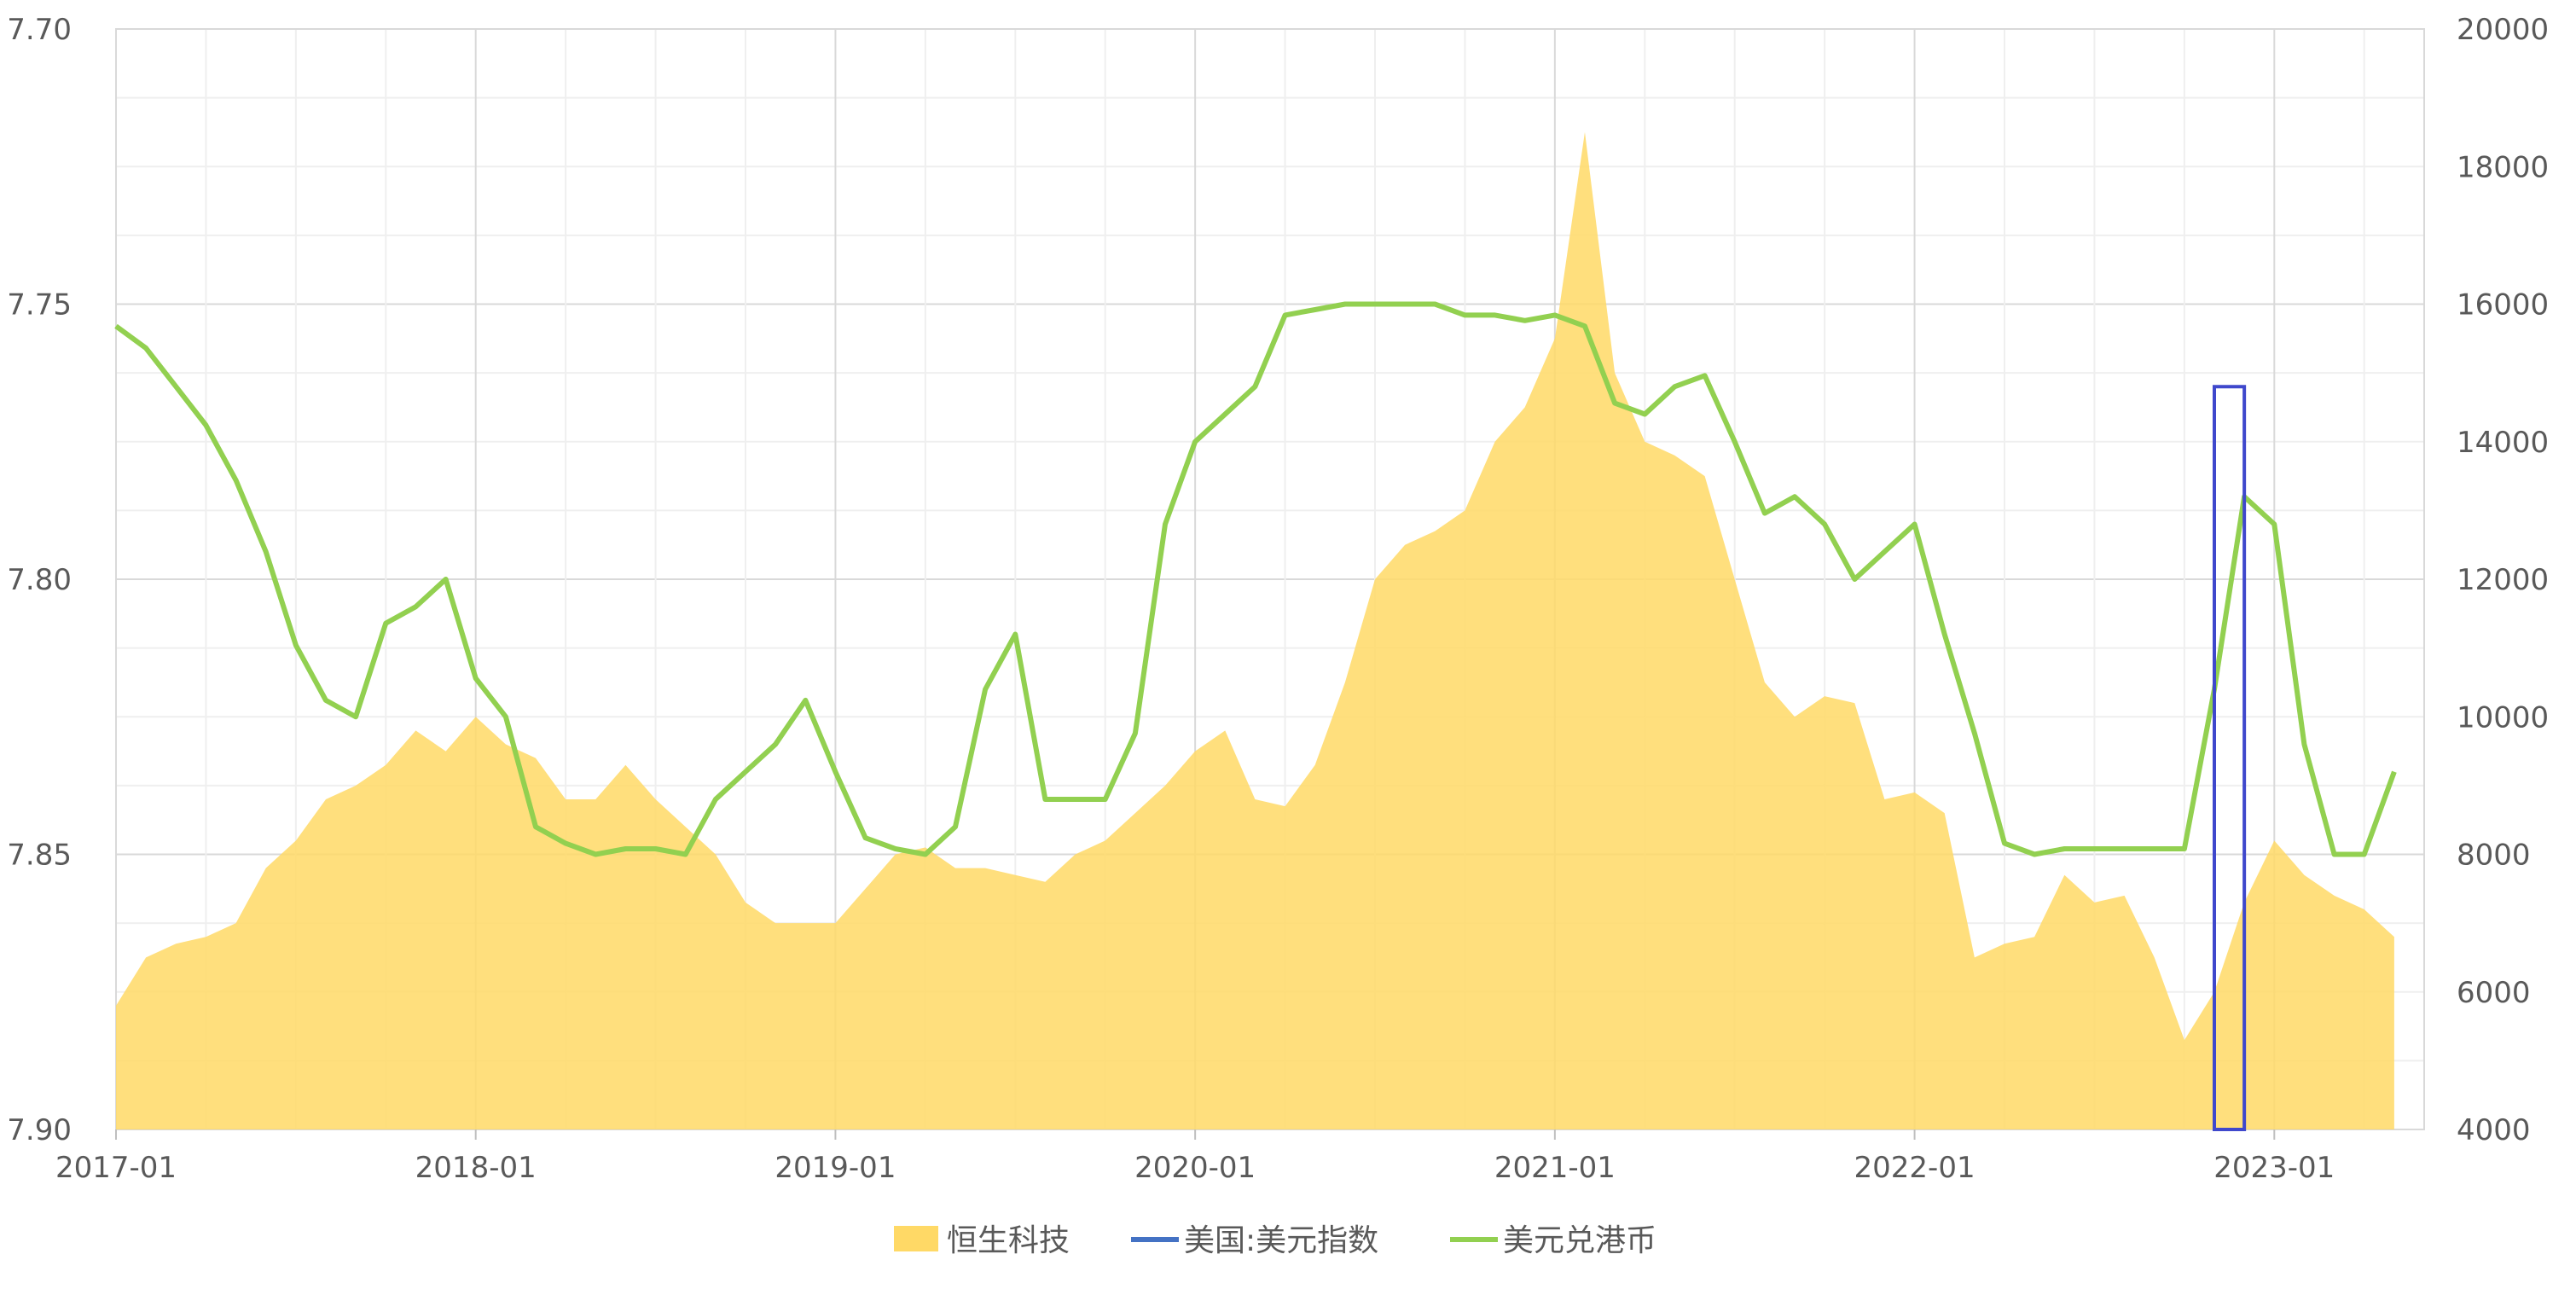 This screenshot has height=1289, width=2576. I want to click on y-right-tick-label: 14000, so click(2503, 443).